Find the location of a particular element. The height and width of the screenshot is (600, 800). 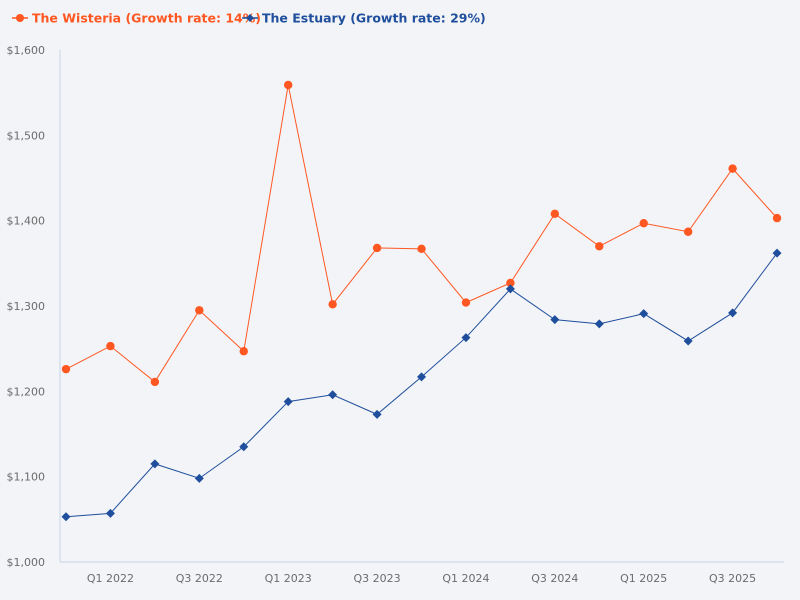

y-tick-label: $1,600 is located at coordinates (26, 50).